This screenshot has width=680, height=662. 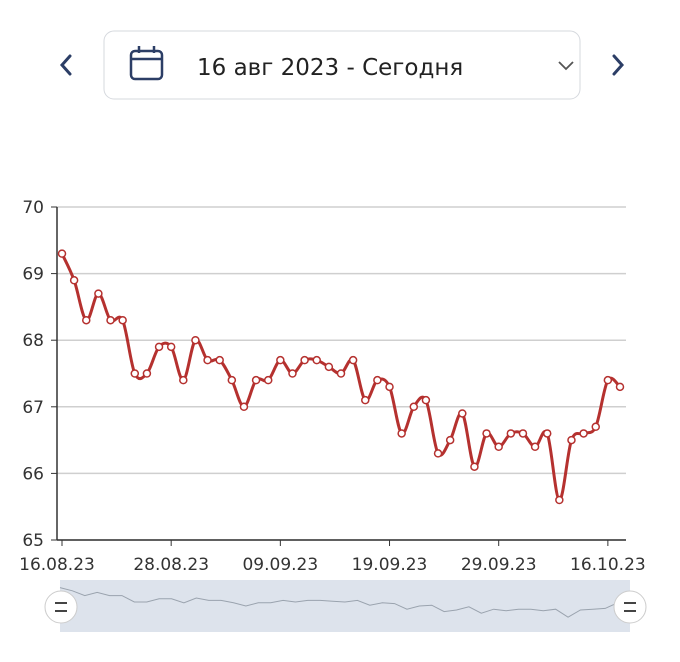 What do you see at coordinates (65, 65) in the screenshot?
I see `prev-arrow` at bounding box center [65, 65].